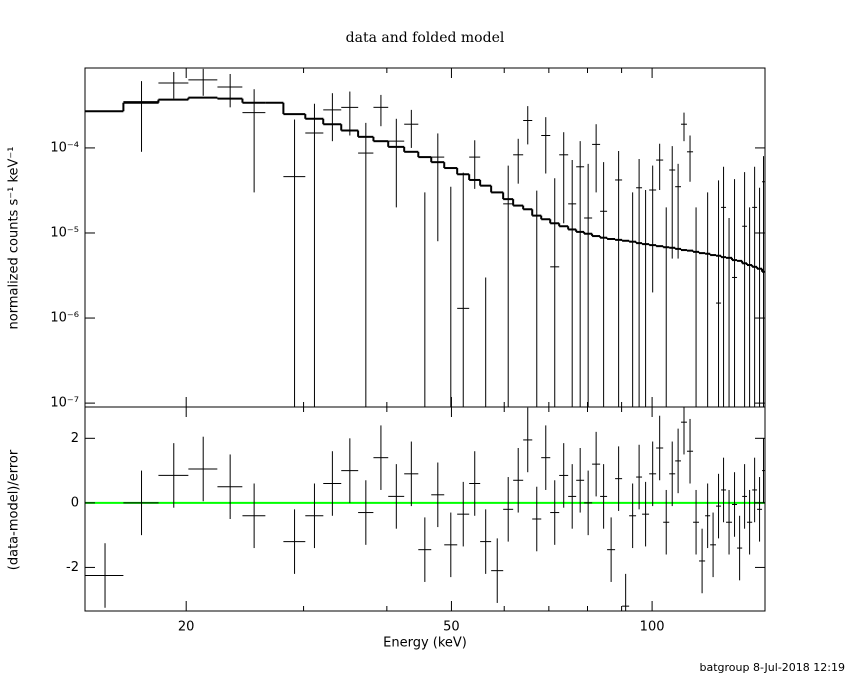 The height and width of the screenshot is (680, 850). I want to click on y-tick-label: 10⁻⁴, so click(64, 147).